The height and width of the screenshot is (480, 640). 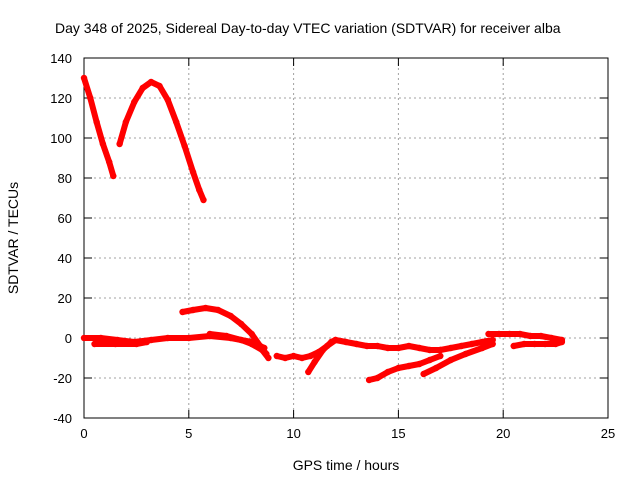 What do you see at coordinates (62, 378) in the screenshot?
I see `y-tick-label: -20` at bounding box center [62, 378].